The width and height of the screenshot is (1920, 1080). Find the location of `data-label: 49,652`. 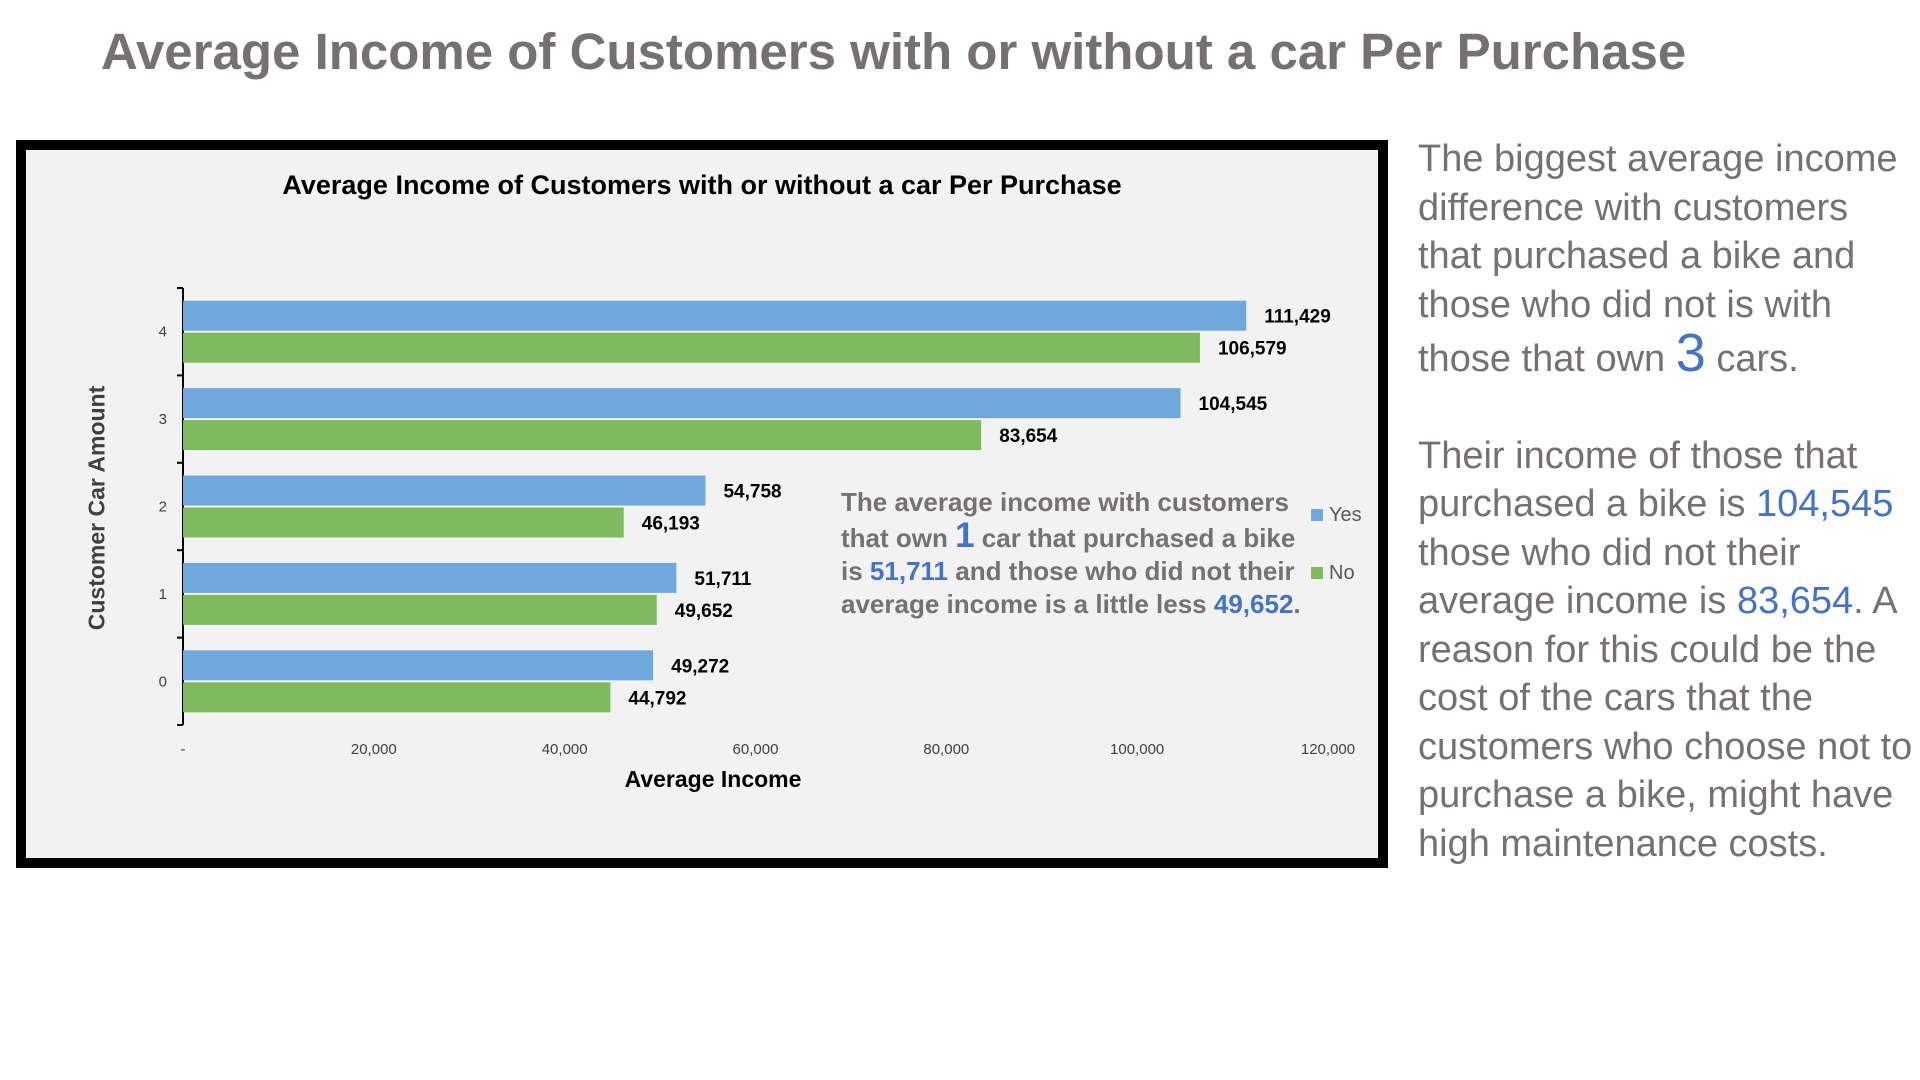

data-label: 49,652 is located at coordinates (704, 611).